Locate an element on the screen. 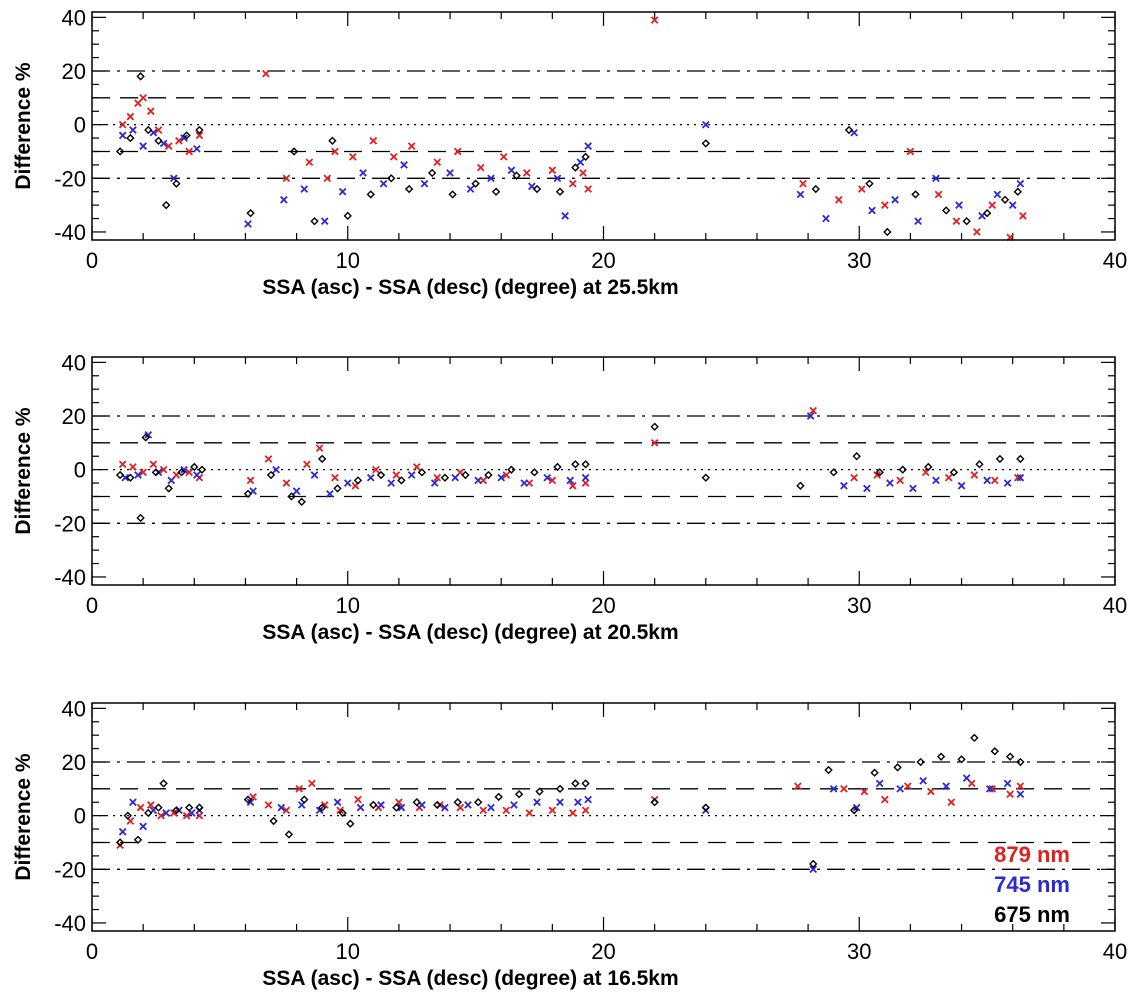 This screenshot has width=1133, height=996. x-tick-label: 30 is located at coordinates (859, 951).